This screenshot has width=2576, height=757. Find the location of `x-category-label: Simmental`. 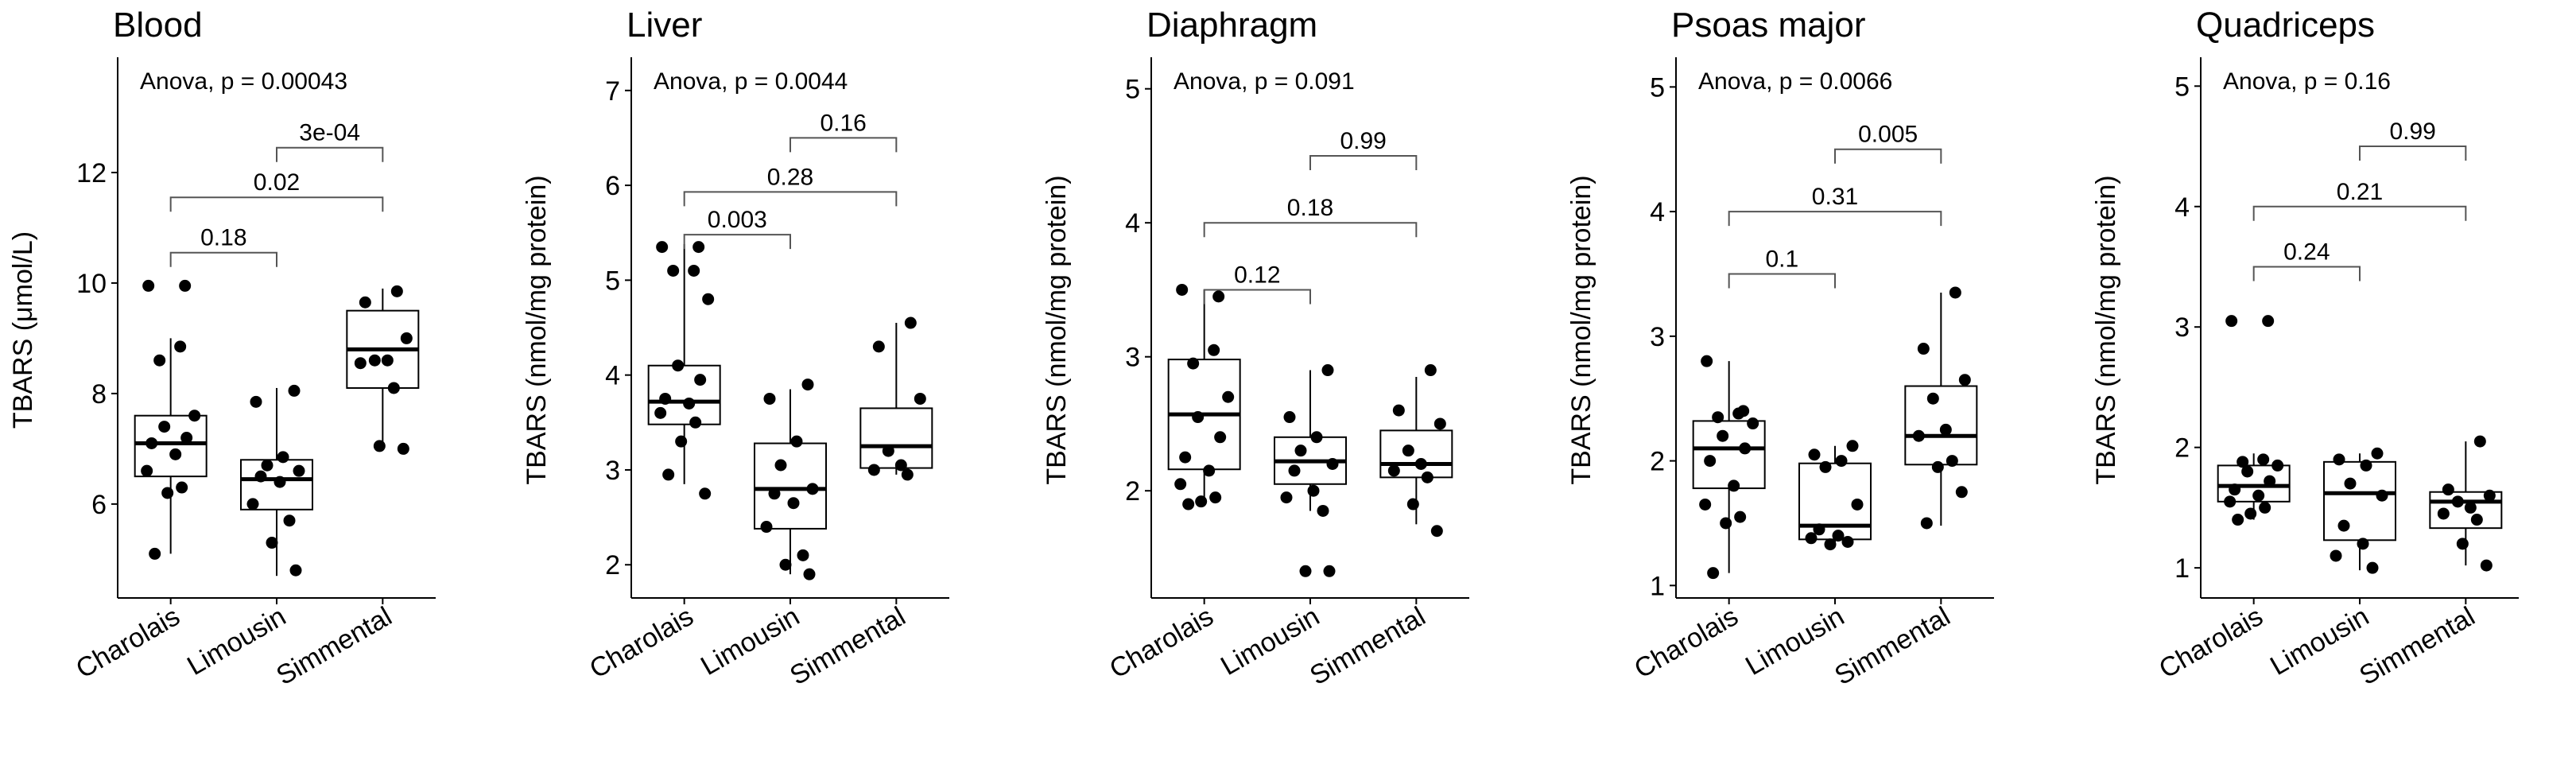

x-category-label: Simmental is located at coordinates (847, 646).